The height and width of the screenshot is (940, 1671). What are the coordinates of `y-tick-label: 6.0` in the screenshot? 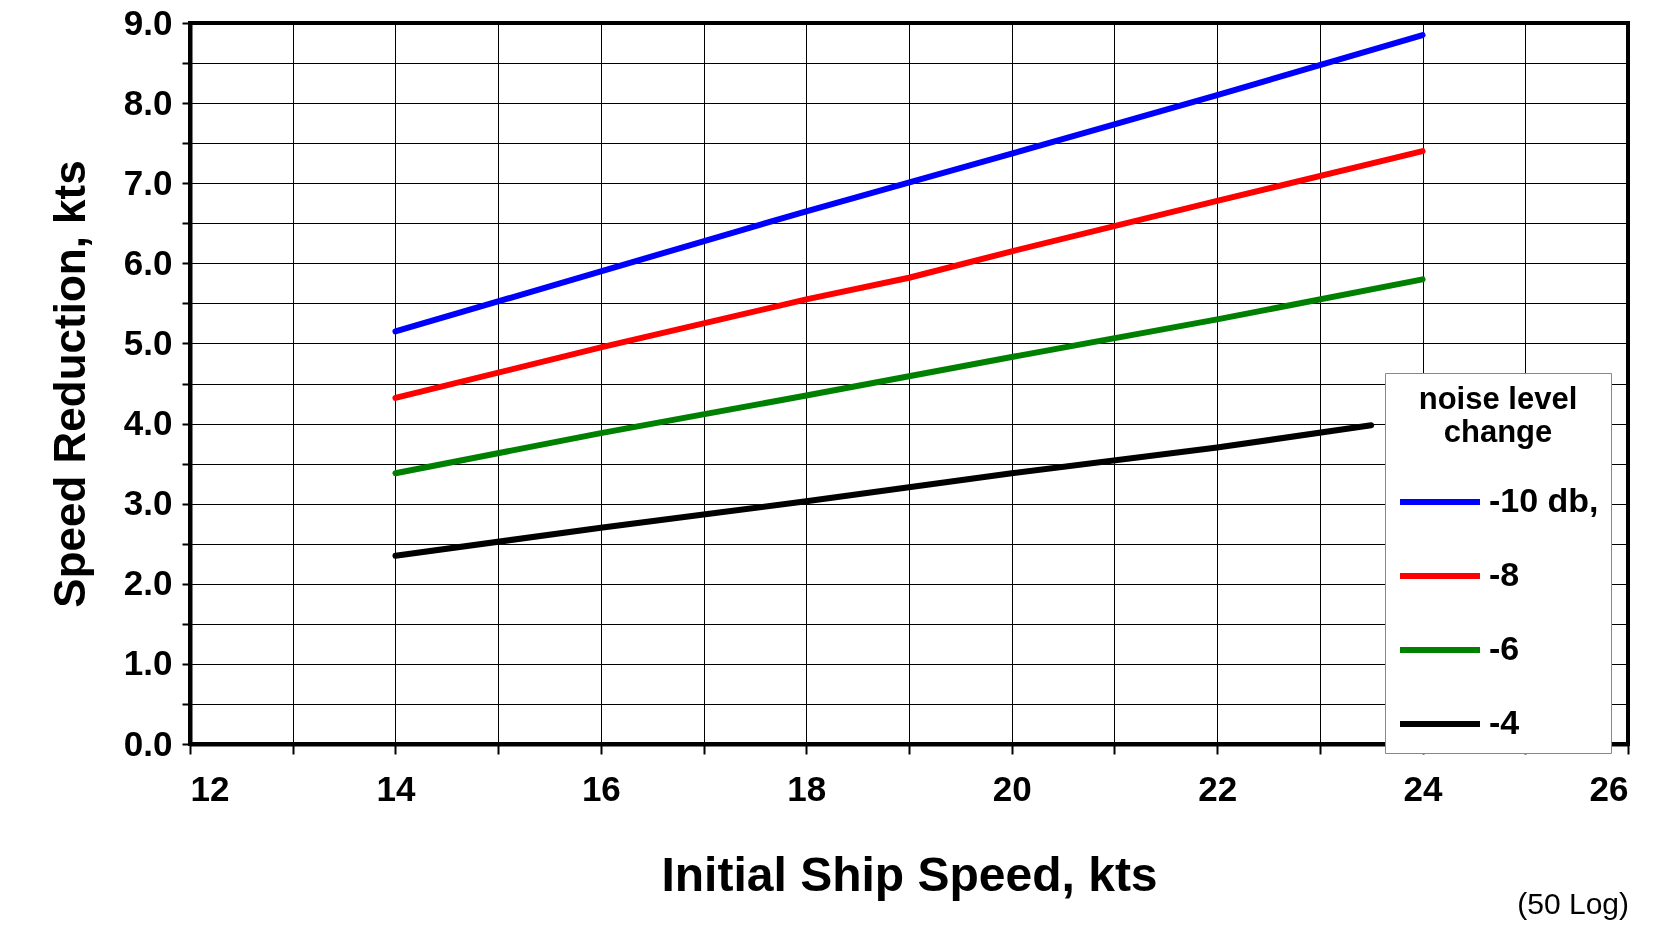 It's located at (148, 262).